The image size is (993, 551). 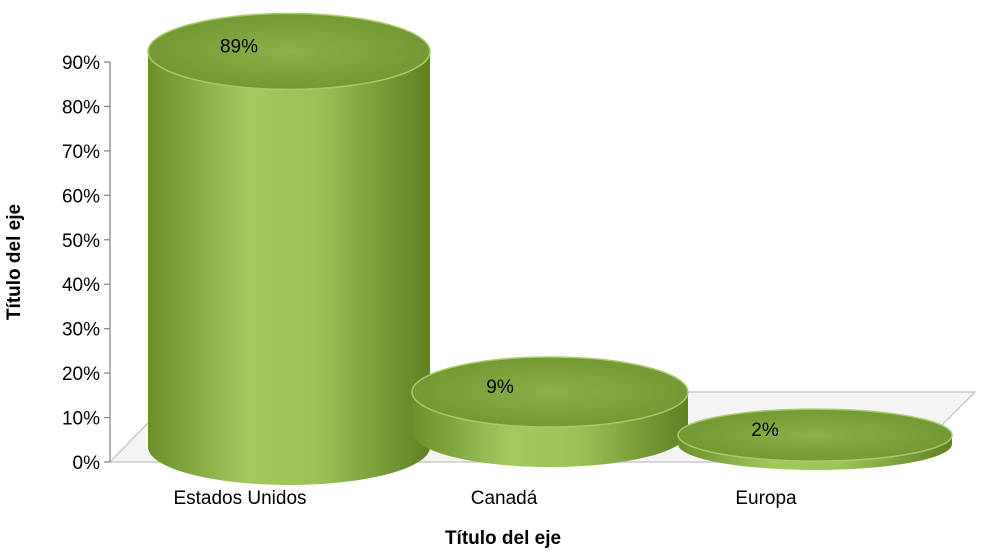 I want to click on bar-cylinder: 2%, so click(x=815, y=439).